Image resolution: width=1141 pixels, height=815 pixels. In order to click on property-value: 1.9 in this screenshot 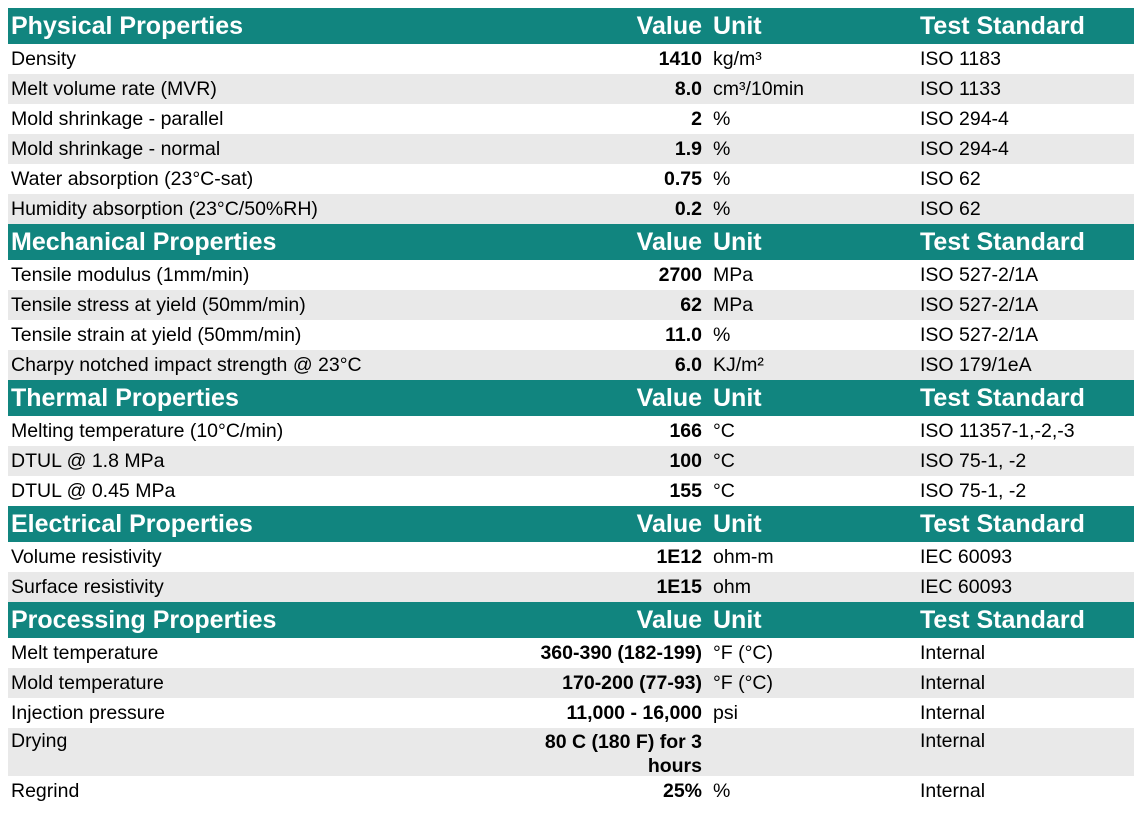, I will do `click(688, 148)`.